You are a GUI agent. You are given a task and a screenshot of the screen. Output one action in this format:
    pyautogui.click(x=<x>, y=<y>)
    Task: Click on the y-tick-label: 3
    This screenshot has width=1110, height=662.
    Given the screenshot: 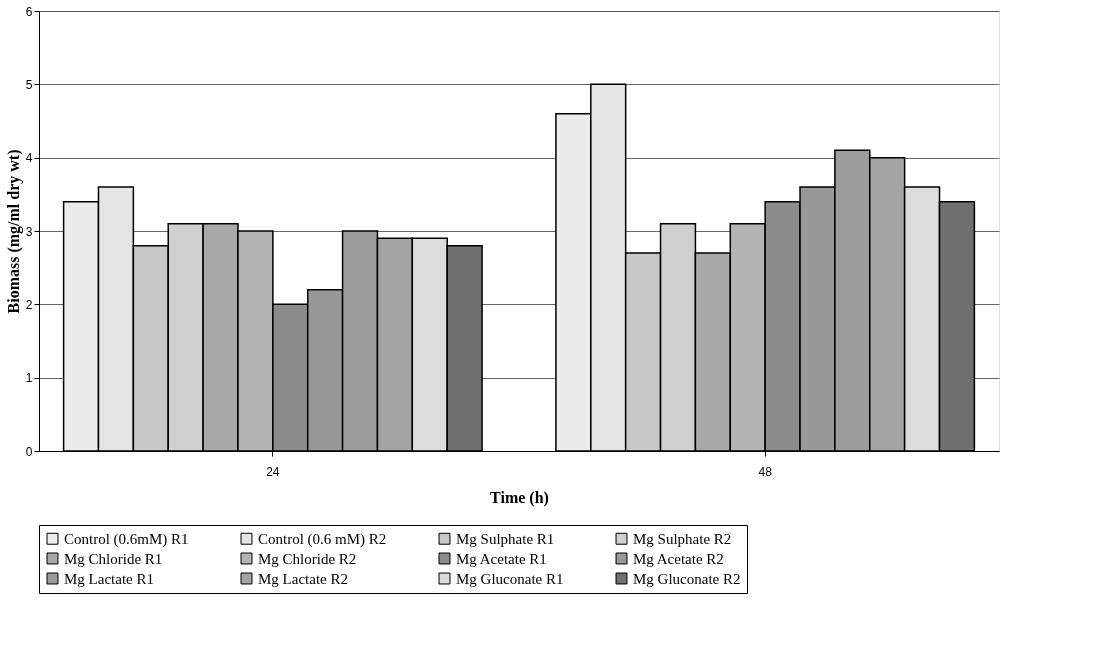 What is the action you would take?
    pyautogui.click(x=29, y=231)
    